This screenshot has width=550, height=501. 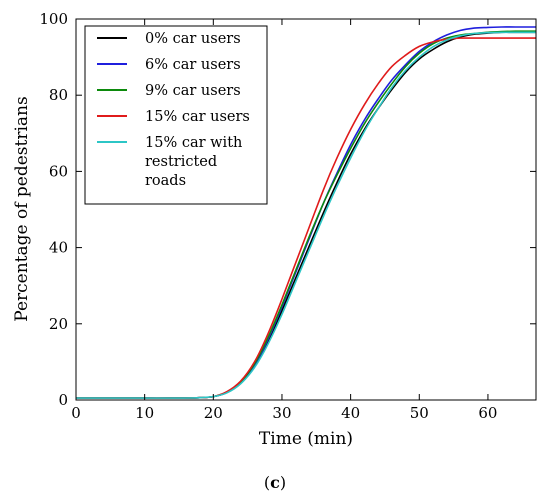 What do you see at coordinates (283, 482) in the screenshot?
I see `caption-close: )` at bounding box center [283, 482].